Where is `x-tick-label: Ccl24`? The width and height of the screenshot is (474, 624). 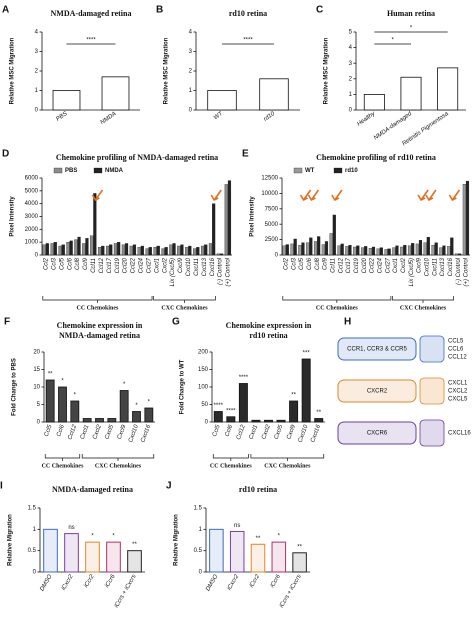 x-tick-label: Ccl24 is located at coordinates (142, 265).